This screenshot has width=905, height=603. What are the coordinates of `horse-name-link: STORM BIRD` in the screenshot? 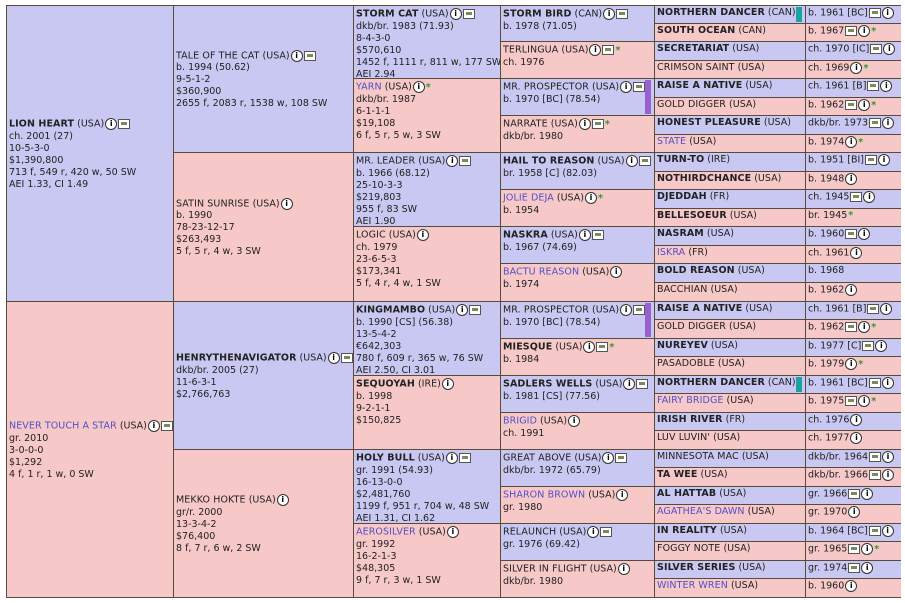 It's located at (537, 14).